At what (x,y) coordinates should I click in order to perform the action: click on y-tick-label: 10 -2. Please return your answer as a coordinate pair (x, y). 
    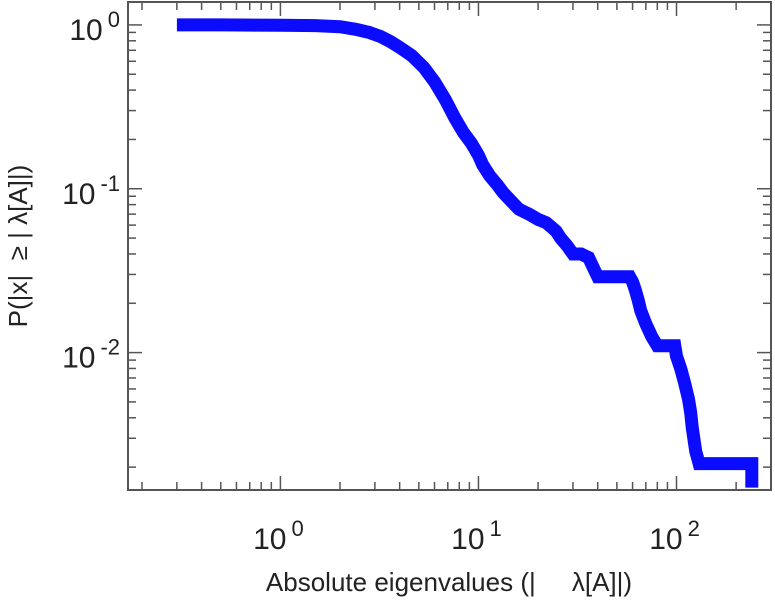
    Looking at the image, I should click on (91, 355).